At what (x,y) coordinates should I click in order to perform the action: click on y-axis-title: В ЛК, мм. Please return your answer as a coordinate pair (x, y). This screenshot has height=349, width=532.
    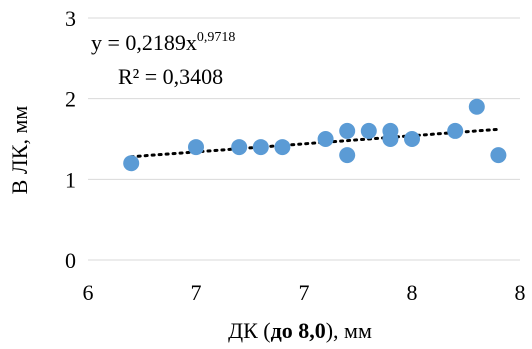
    Looking at the image, I should click on (19, 150).